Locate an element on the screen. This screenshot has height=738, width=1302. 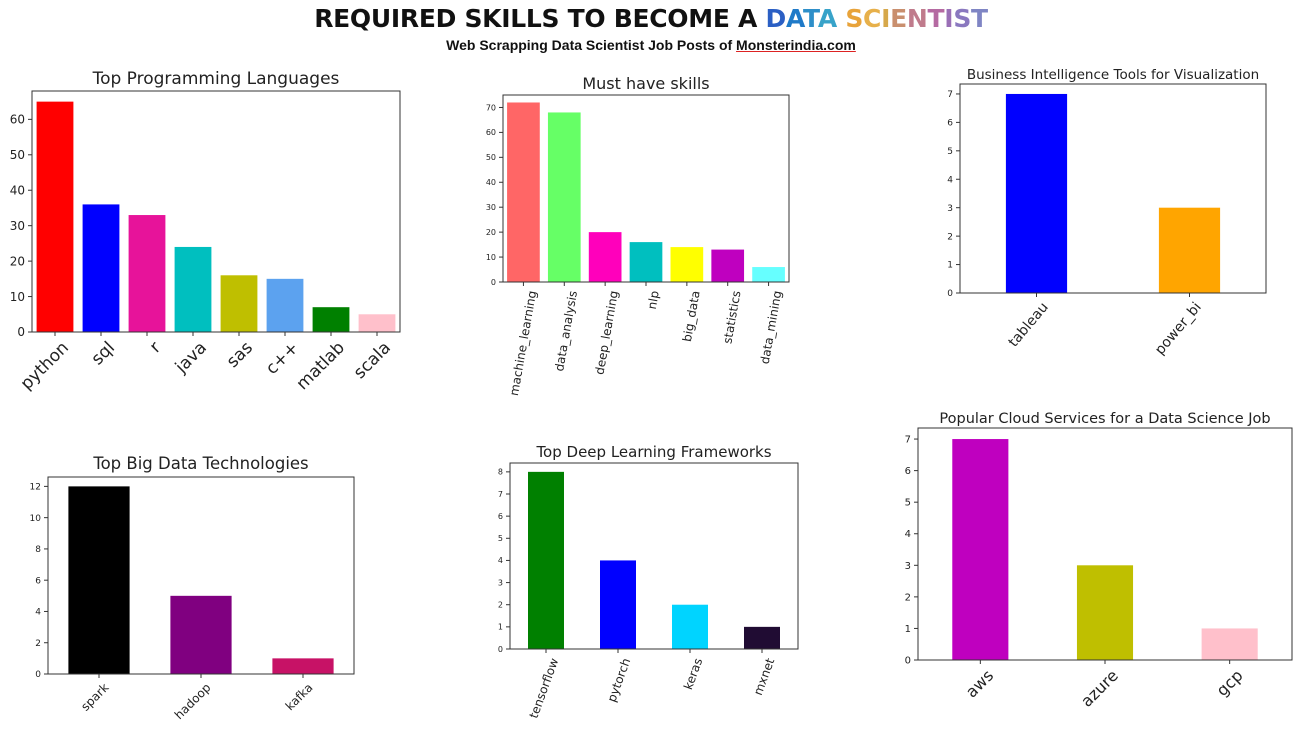
x-tick-label-keras: keras is located at coordinates (693, 673).